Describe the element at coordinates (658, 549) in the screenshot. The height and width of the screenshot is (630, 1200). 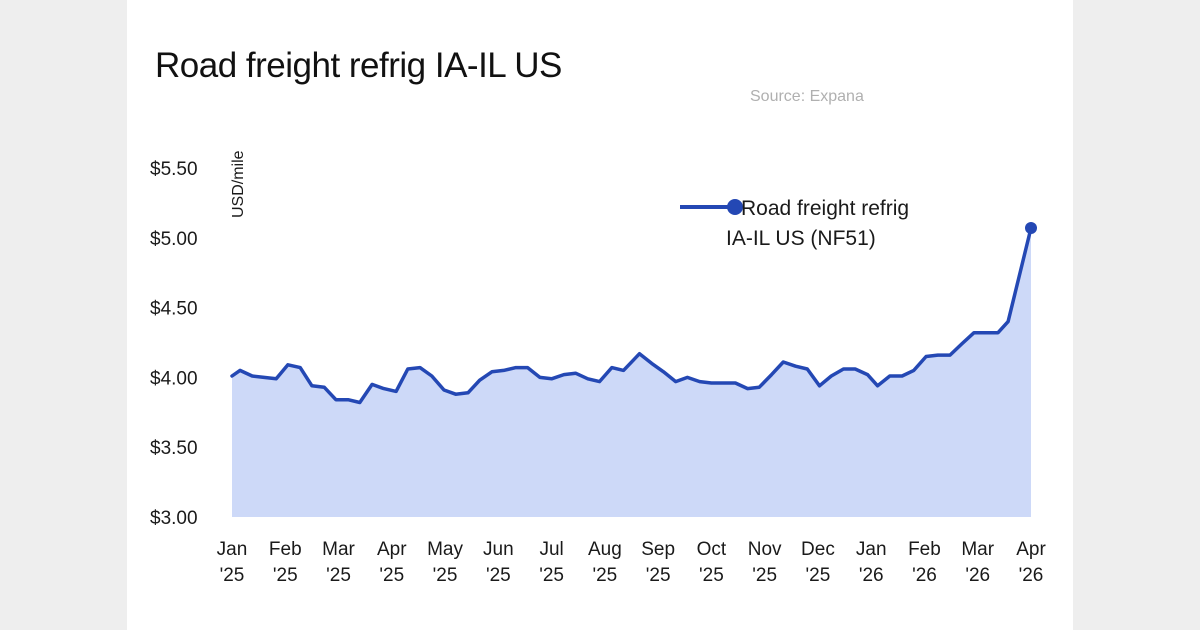
I see `x-tick-month: Sep` at that location.